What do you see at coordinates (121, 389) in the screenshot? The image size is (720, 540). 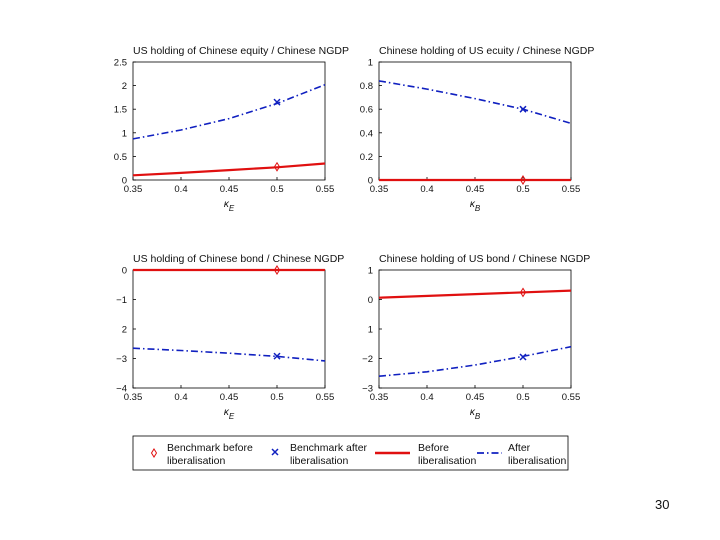 I see `y-tick-label: −4` at bounding box center [121, 389].